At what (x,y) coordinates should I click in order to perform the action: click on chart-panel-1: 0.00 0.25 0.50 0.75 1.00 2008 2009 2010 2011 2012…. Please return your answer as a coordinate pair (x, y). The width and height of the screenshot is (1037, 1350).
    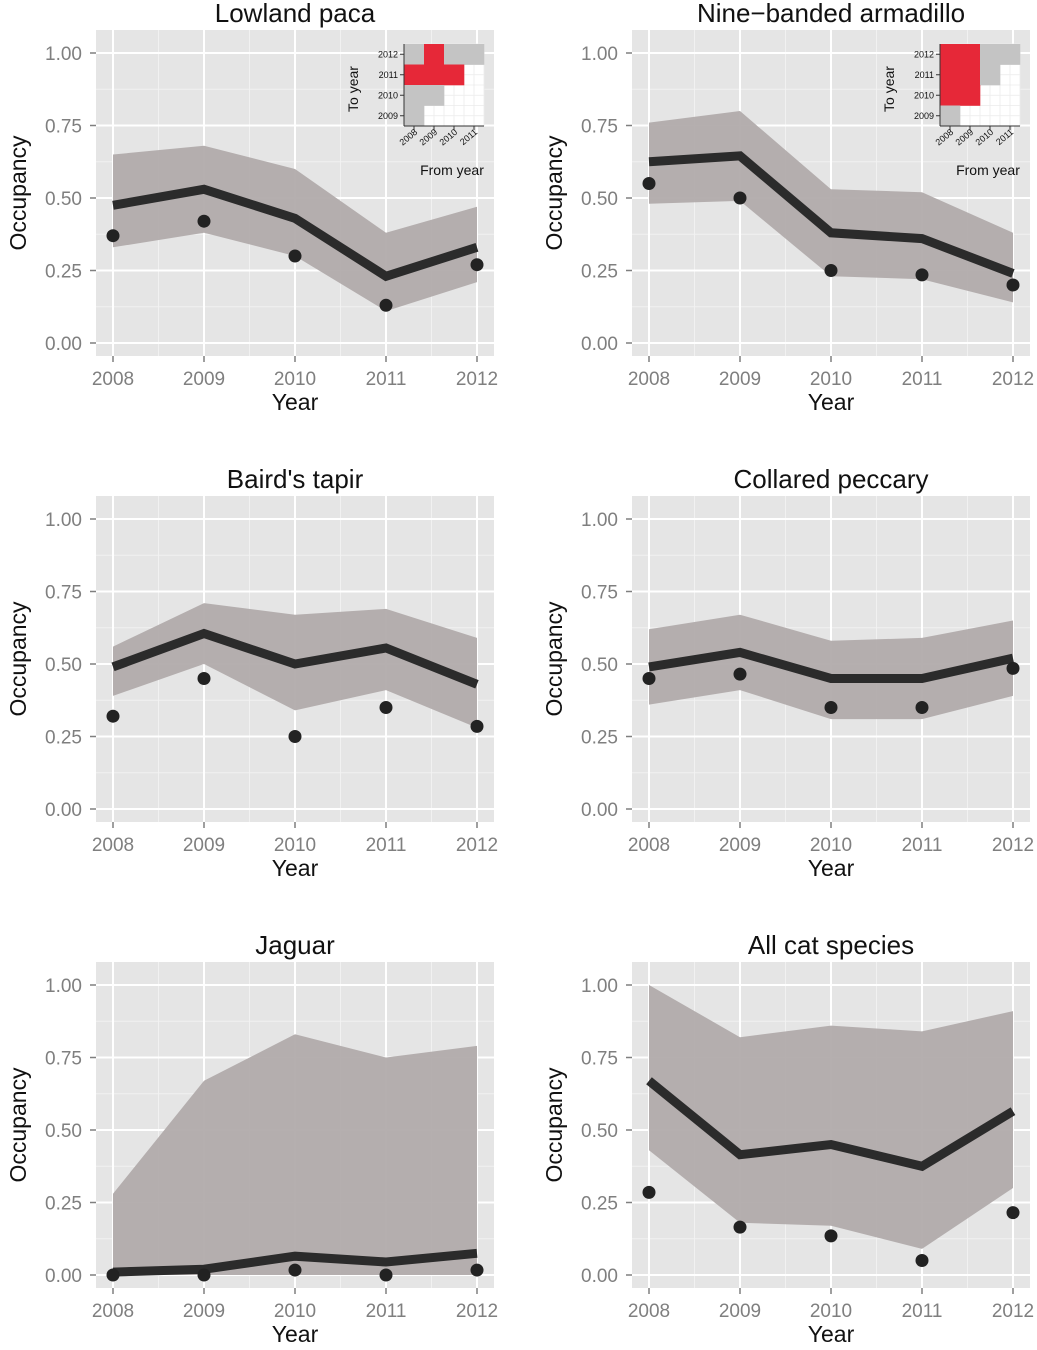
    Looking at the image, I should click on (251, 207).